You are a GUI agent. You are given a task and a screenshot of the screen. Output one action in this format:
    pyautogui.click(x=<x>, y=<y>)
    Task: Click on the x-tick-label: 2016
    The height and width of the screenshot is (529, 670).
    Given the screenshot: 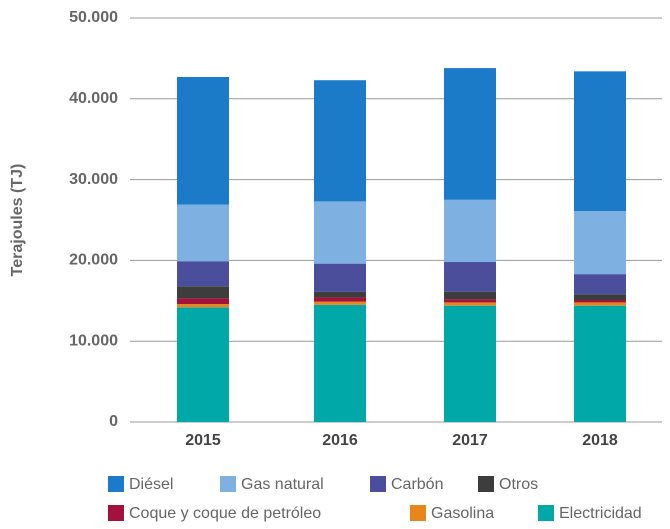 What is the action you would take?
    pyautogui.click(x=340, y=440)
    